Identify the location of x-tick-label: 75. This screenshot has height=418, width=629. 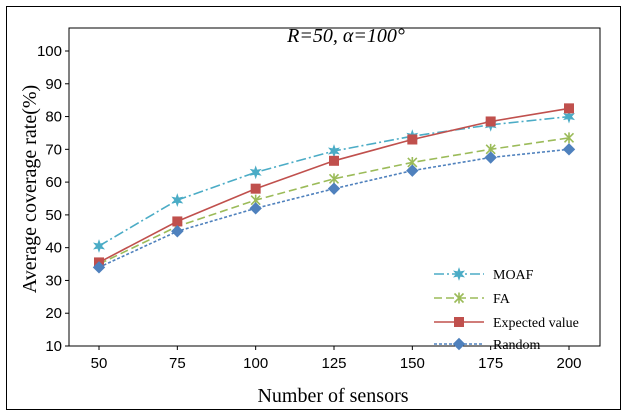
(177, 363).